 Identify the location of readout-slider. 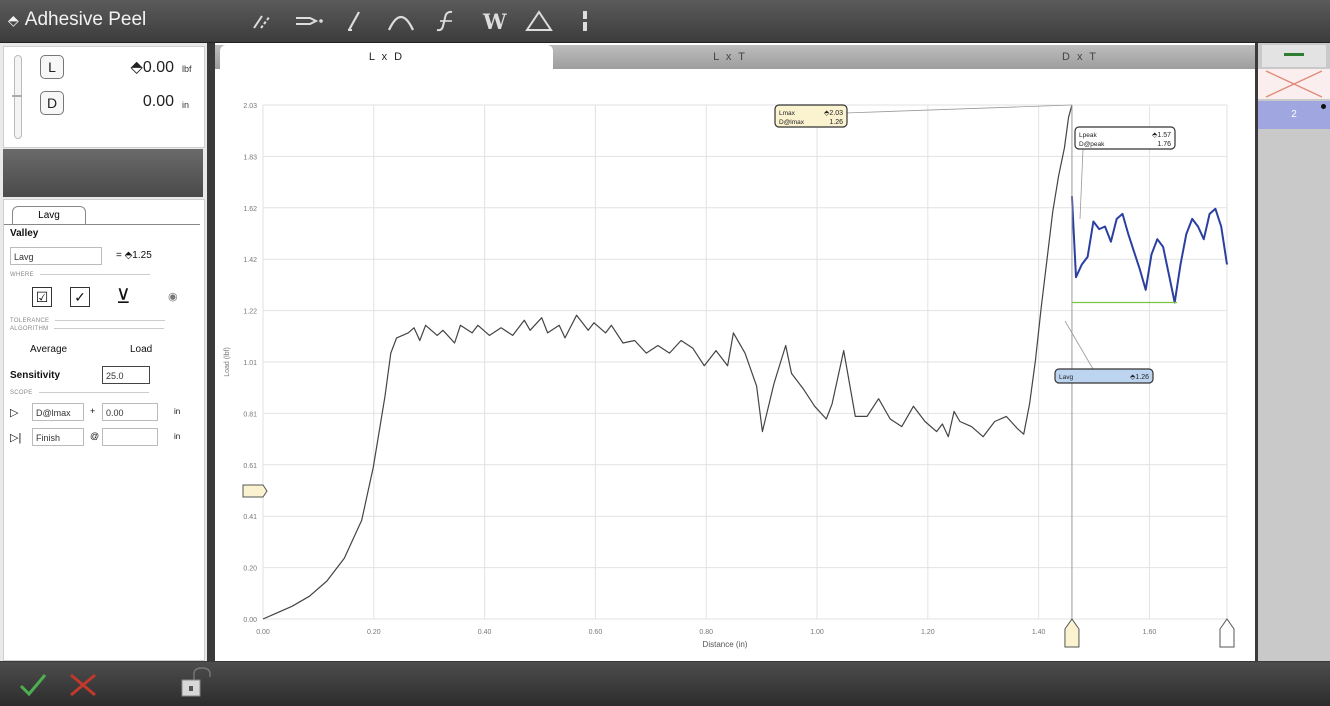
(18, 97).